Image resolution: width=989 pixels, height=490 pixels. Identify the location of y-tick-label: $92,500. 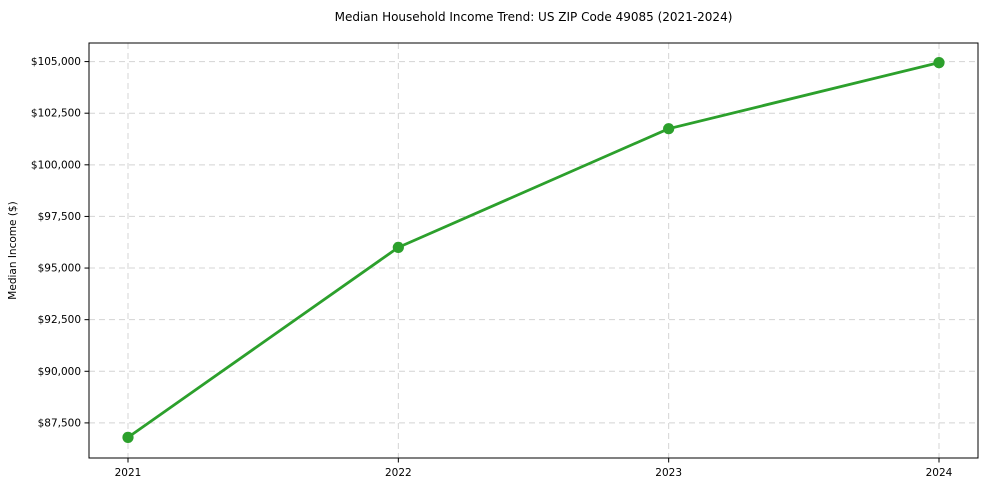
(59, 320).